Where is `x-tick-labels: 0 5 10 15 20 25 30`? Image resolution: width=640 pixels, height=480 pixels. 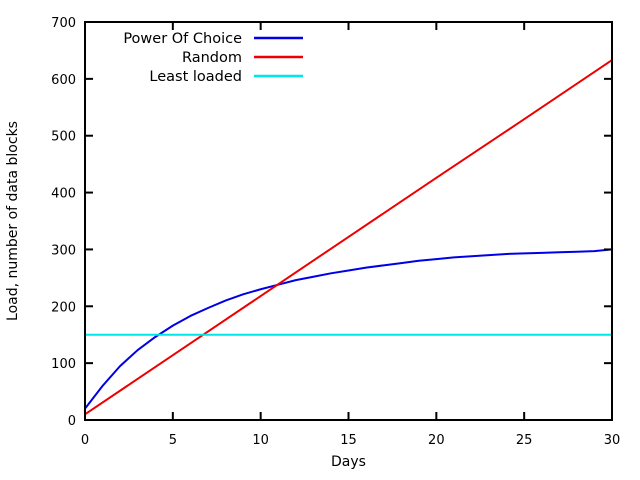 x-tick-labels: 0 5 10 15 20 25 30 is located at coordinates (350, 440).